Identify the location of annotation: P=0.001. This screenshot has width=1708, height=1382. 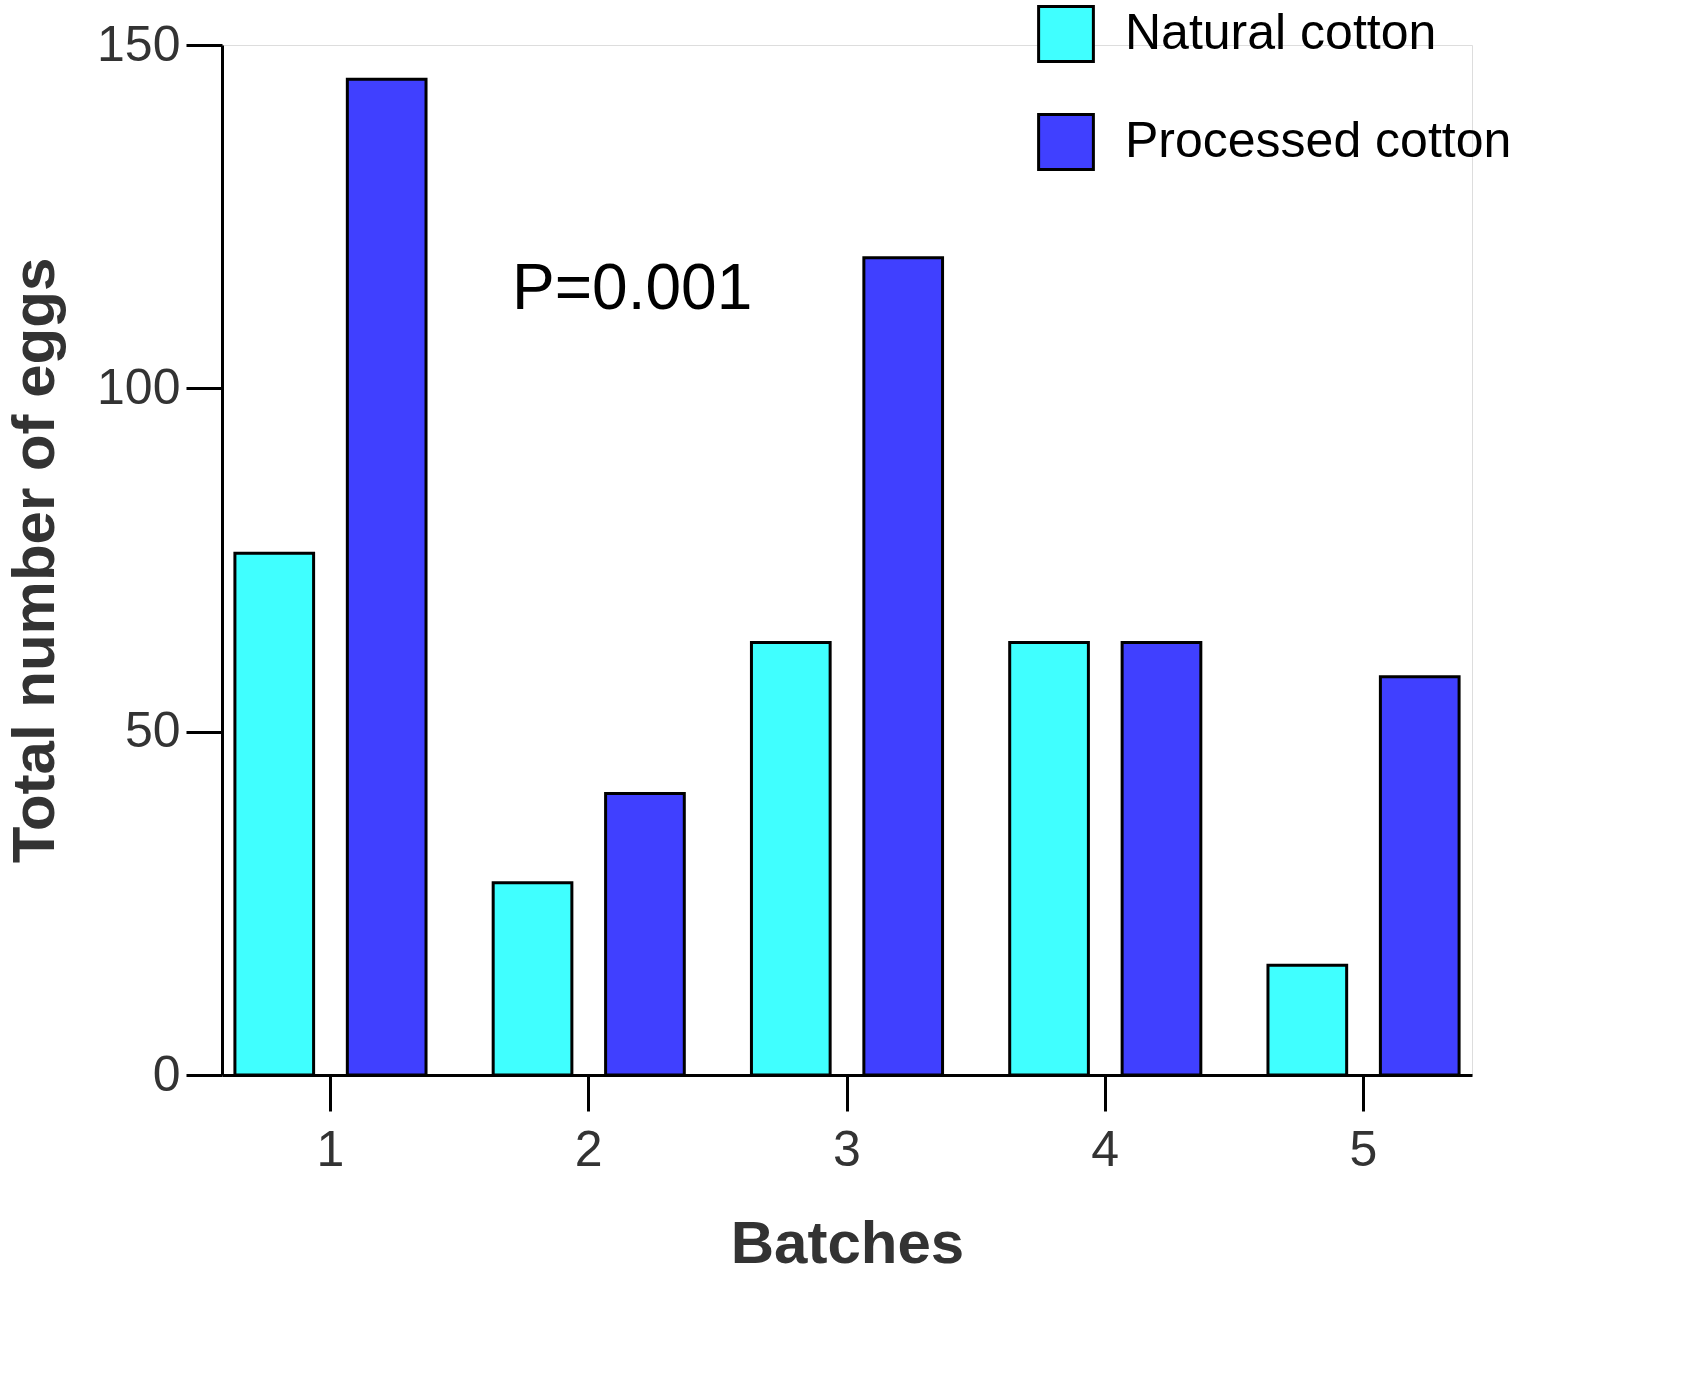
(632, 287).